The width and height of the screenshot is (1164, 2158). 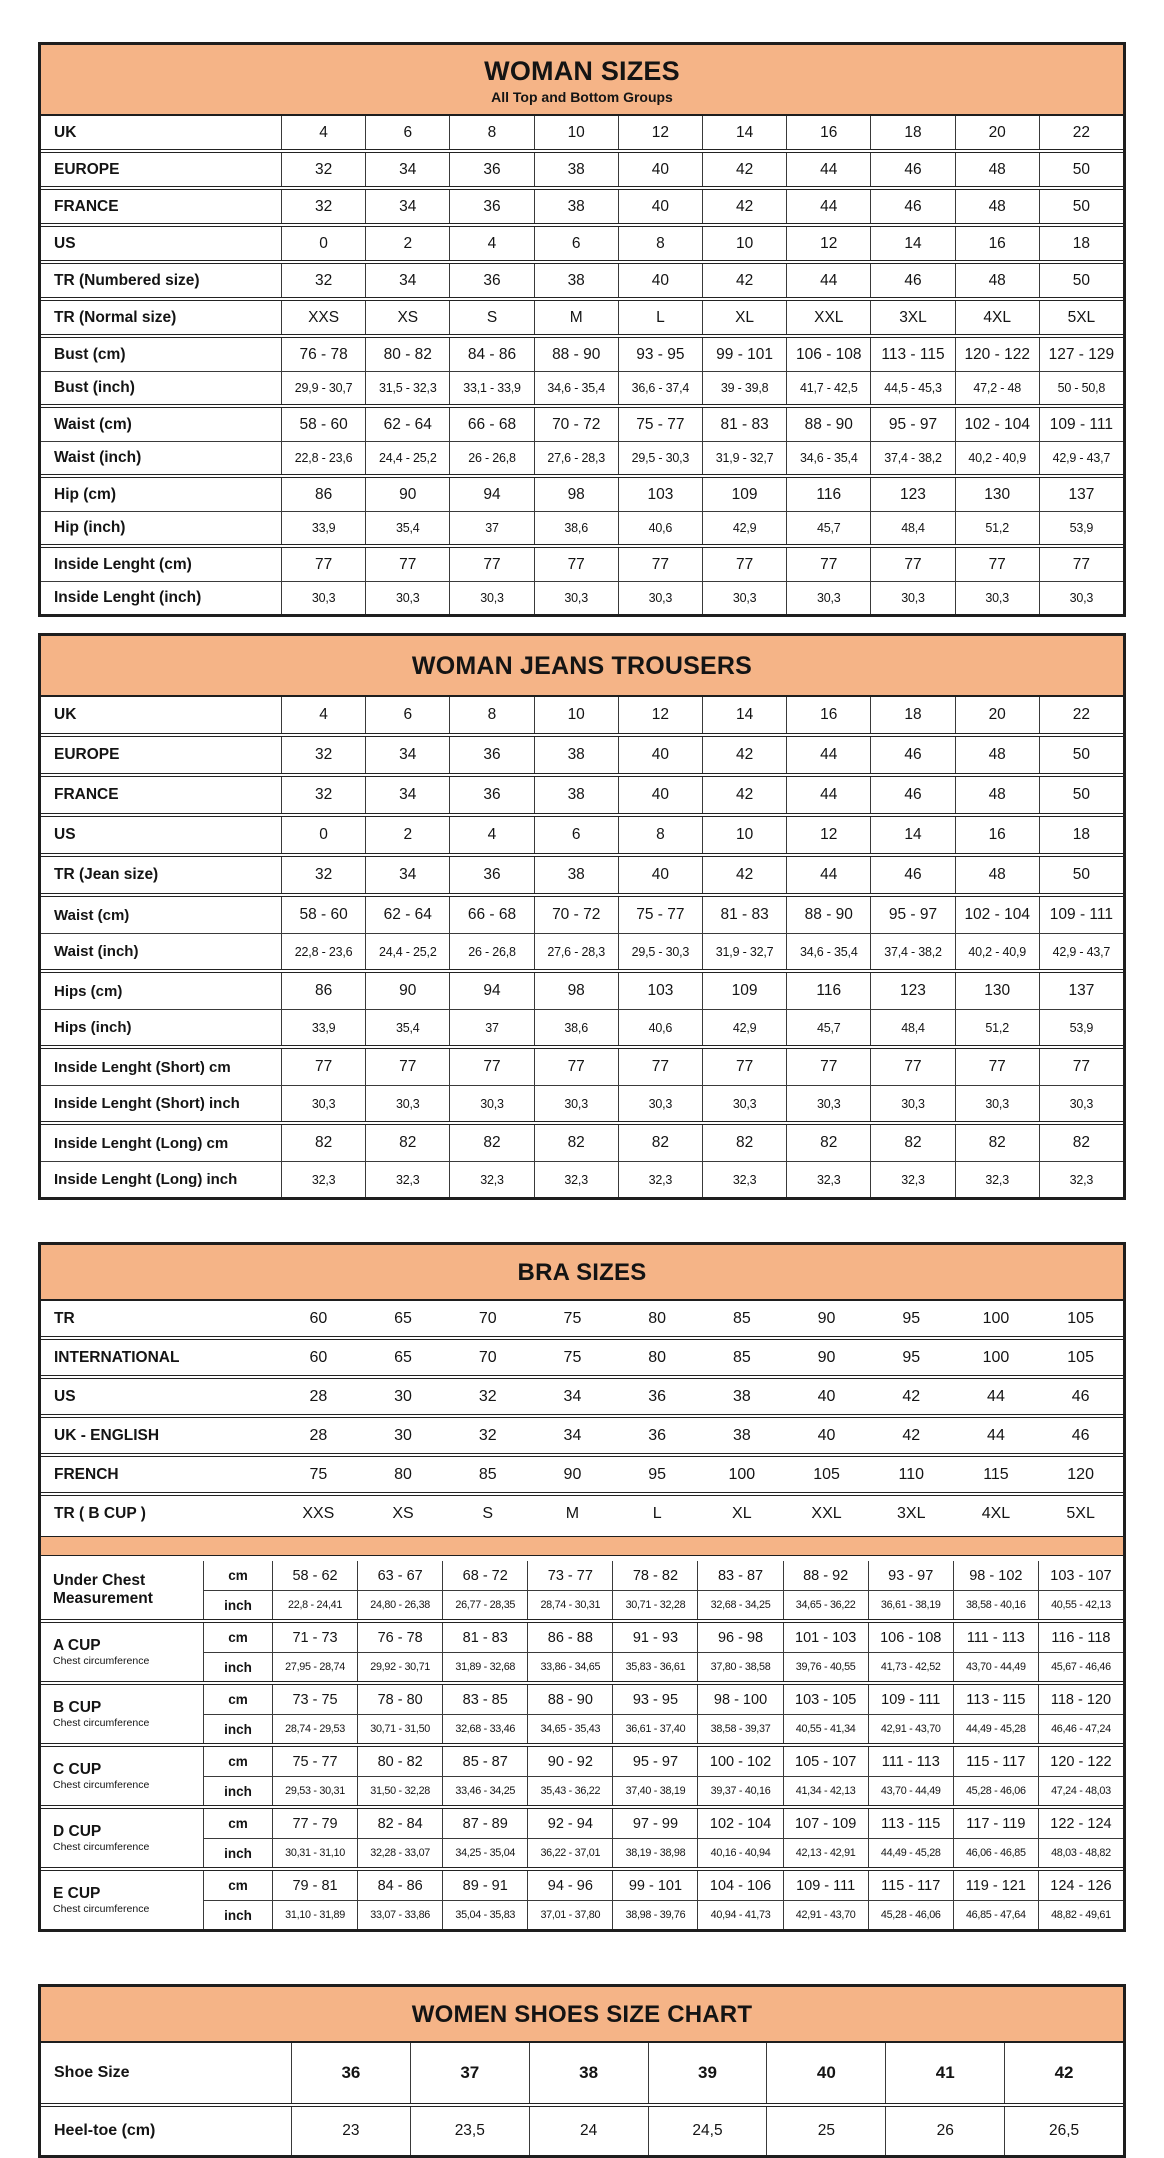 What do you see at coordinates (654, 1885) in the screenshot?
I see `size-cell: 99 - 101` at bounding box center [654, 1885].